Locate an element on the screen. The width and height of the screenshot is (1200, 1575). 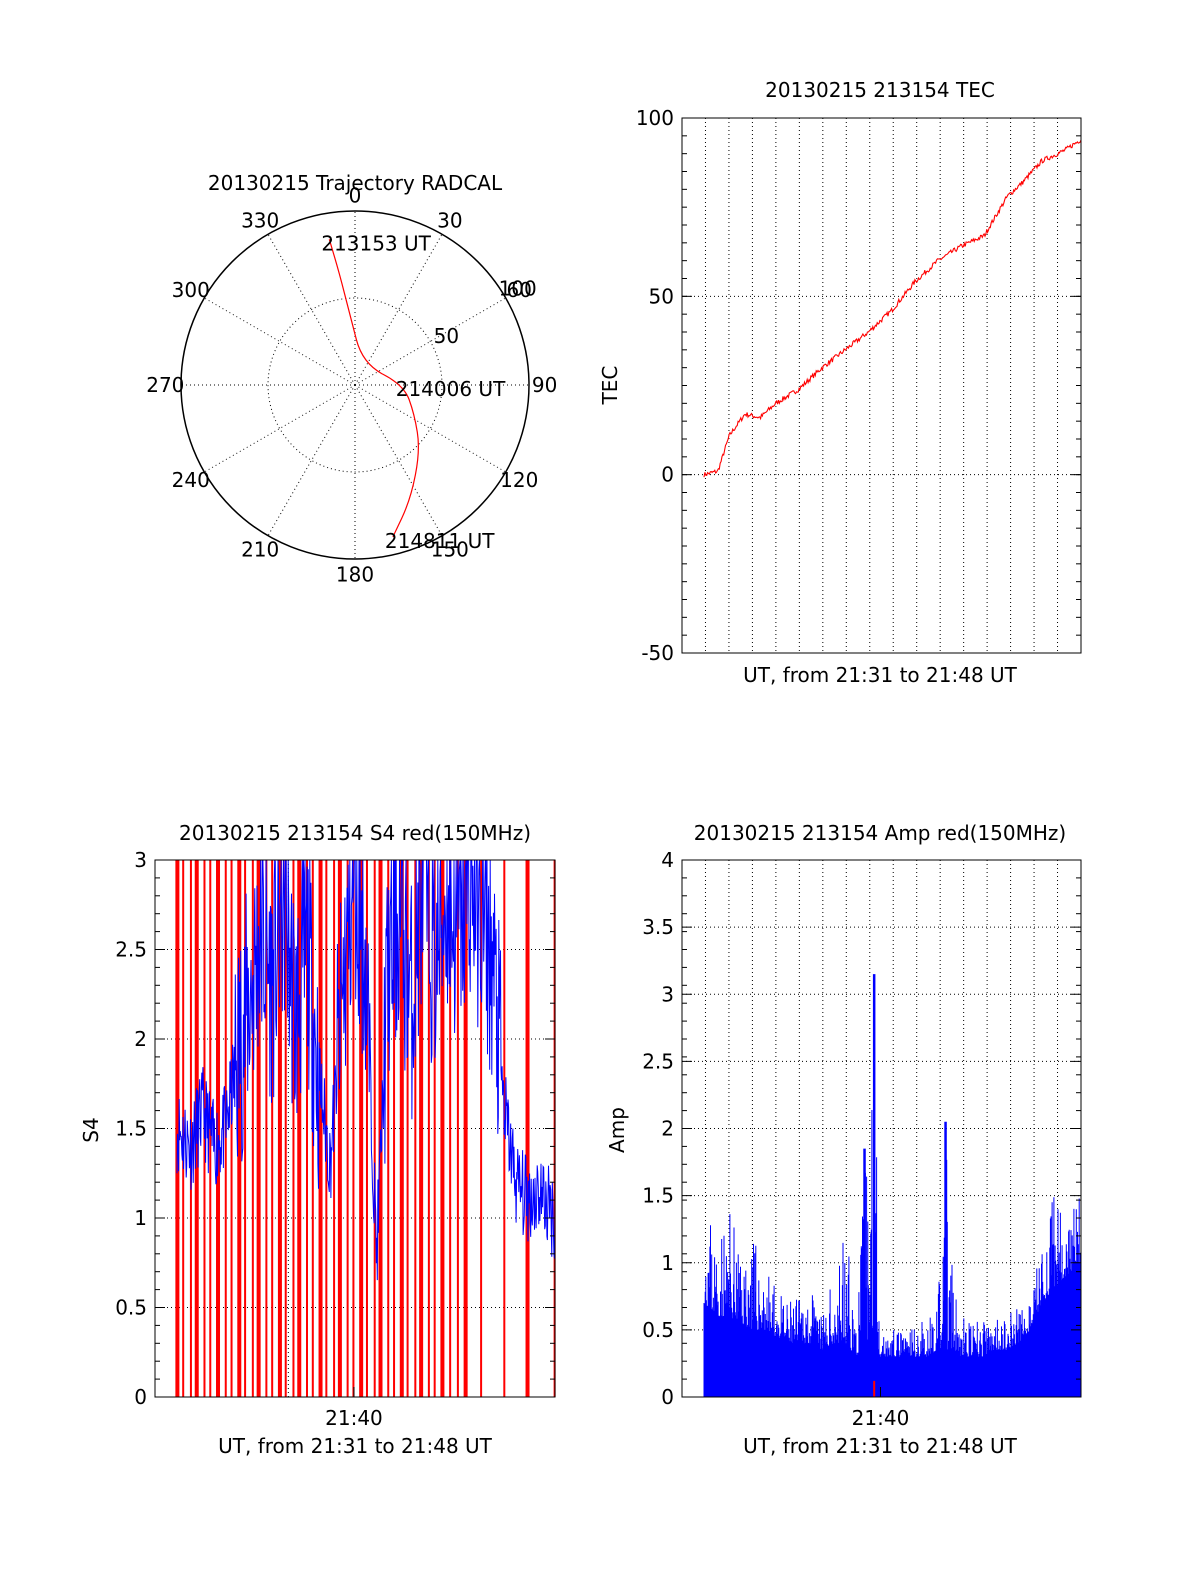
amp-ylabel: Amp is located at coordinates (617, 1130).